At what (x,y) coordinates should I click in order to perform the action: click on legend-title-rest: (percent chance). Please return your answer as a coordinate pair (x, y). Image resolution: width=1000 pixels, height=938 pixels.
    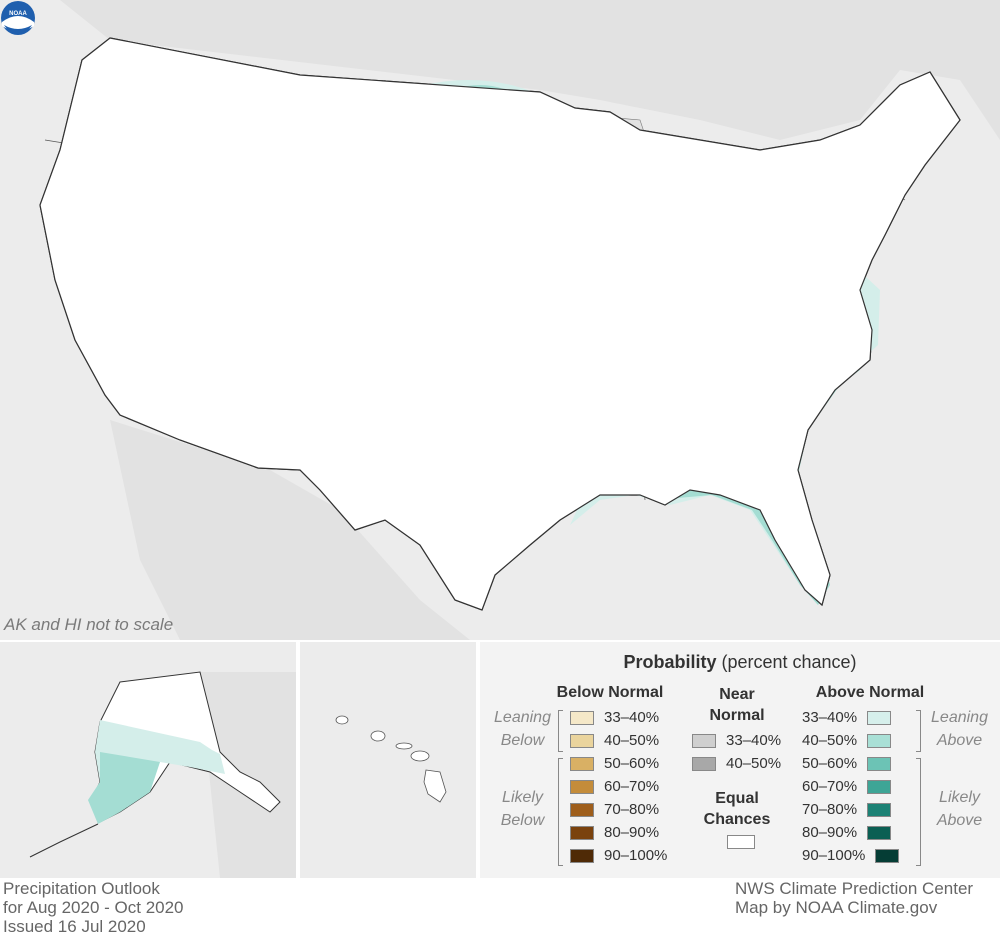
    Looking at the image, I should click on (789, 662).